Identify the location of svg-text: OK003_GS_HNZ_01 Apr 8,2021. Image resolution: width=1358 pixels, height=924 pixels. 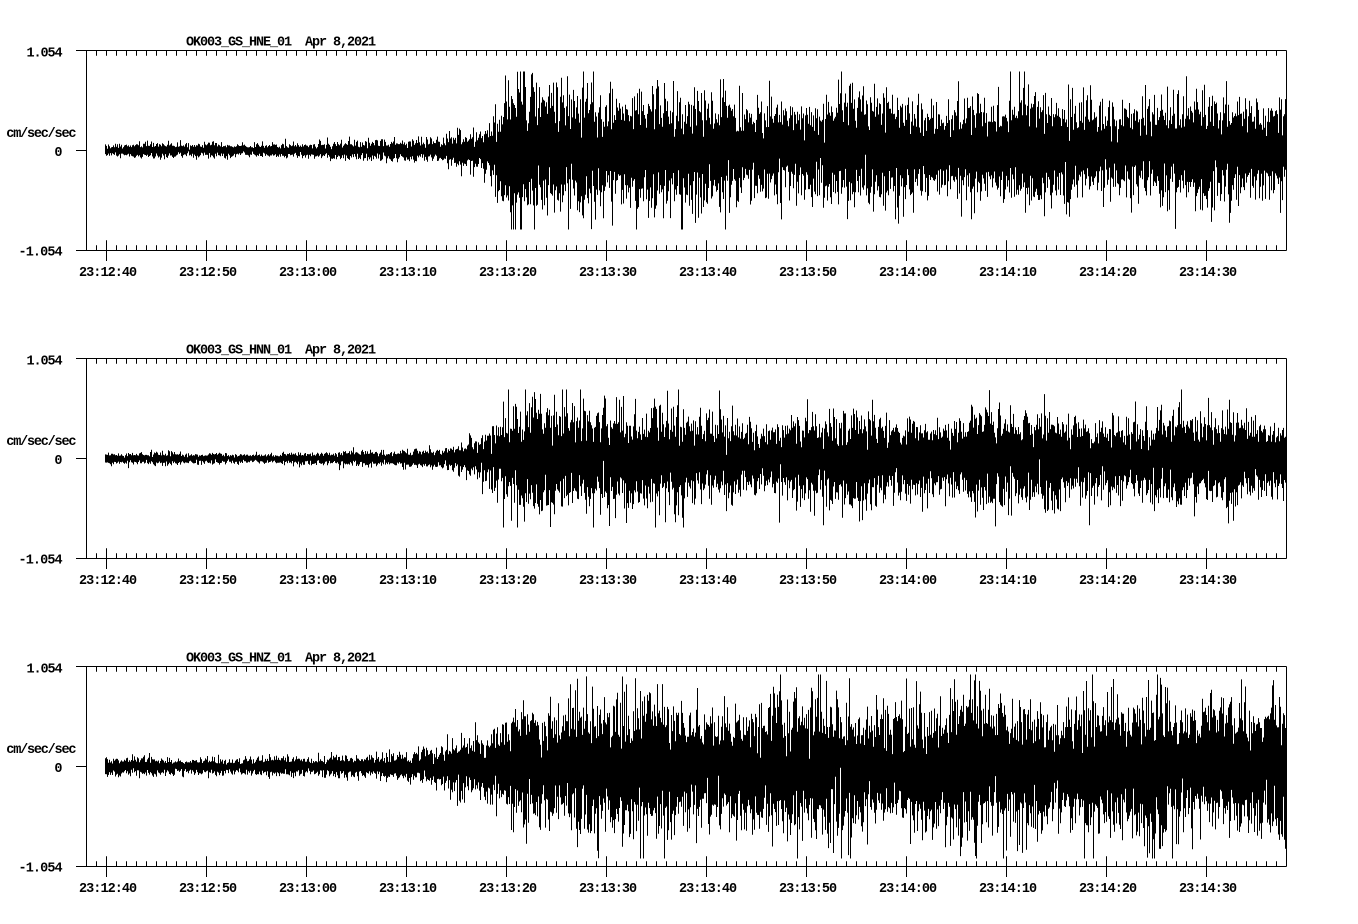
(281, 659).